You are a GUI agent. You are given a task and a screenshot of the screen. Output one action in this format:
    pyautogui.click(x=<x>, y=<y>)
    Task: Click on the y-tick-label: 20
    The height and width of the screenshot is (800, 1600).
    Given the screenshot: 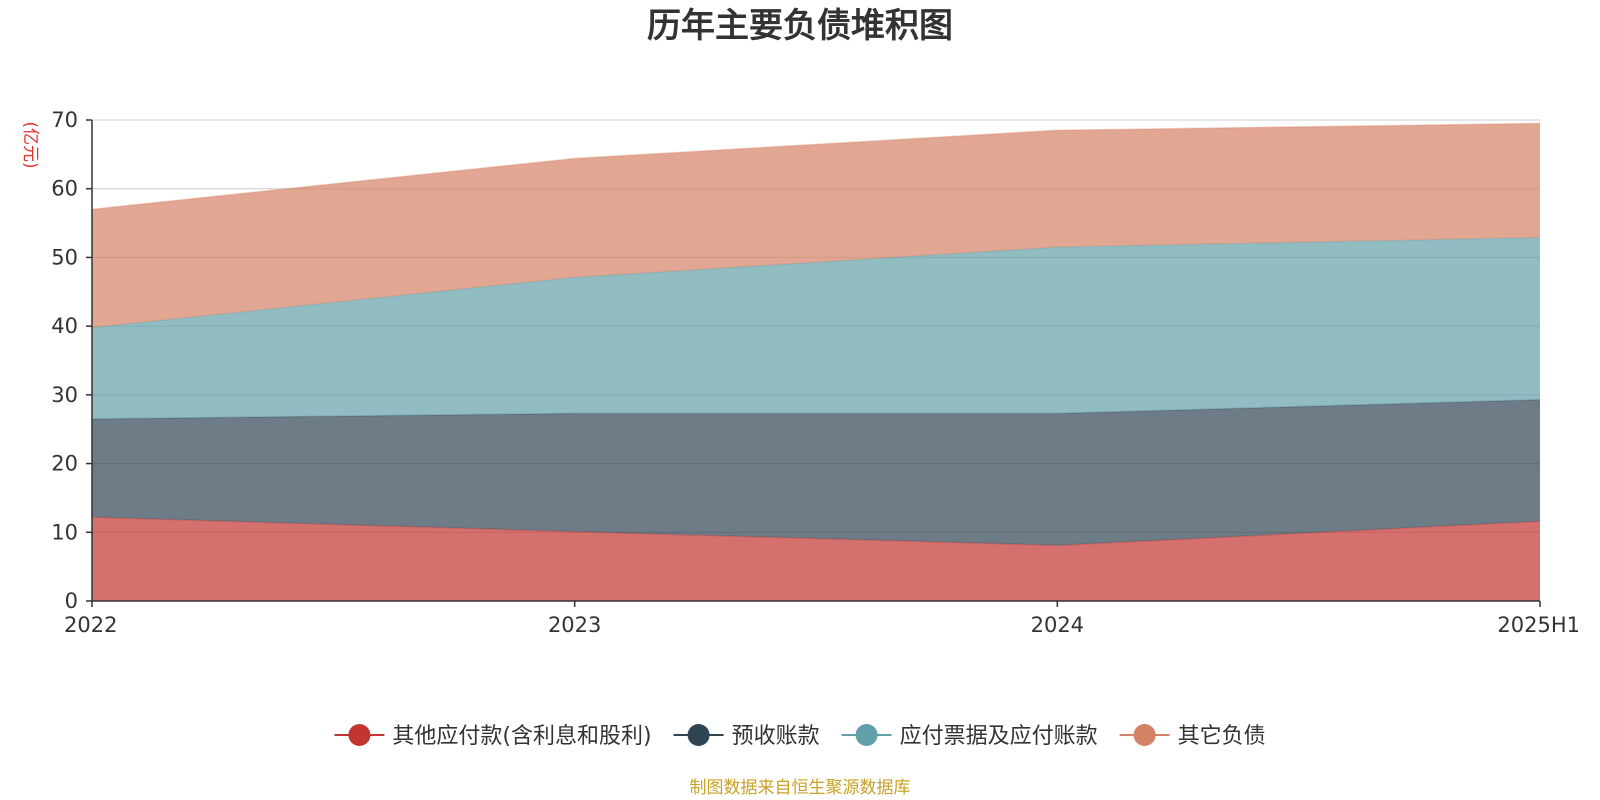 What is the action you would take?
    pyautogui.click(x=64, y=464)
    